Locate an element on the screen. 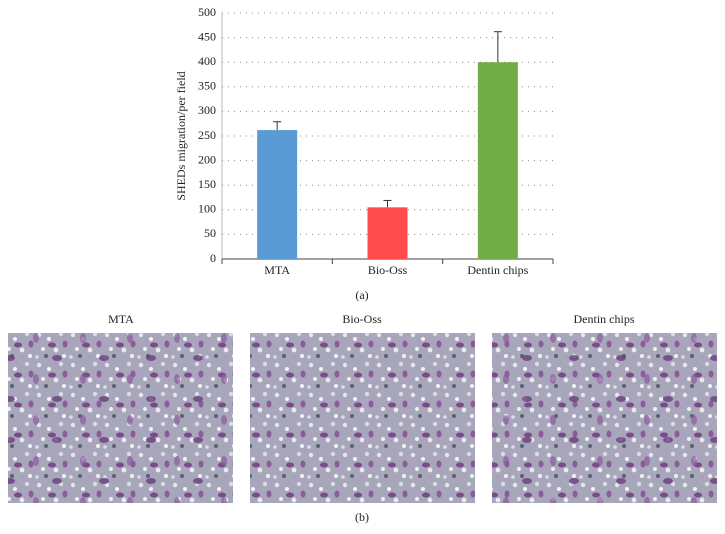 Image resolution: width=725 pixels, height=534 pixels. x-tick-label: MTA is located at coordinates (277, 270).